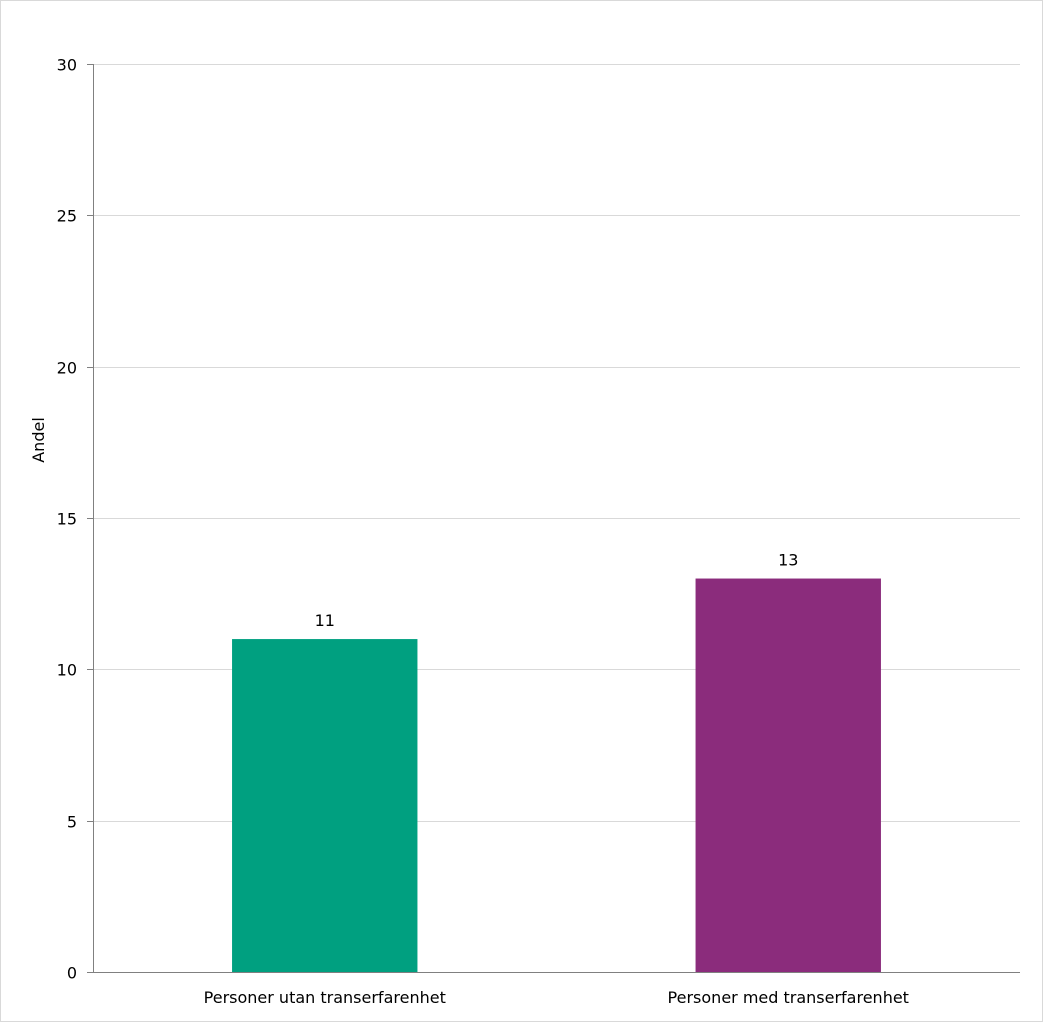 This screenshot has height=1022, width=1043. Describe the element at coordinates (788, 560) in the screenshot. I see `data-label: 13` at that location.